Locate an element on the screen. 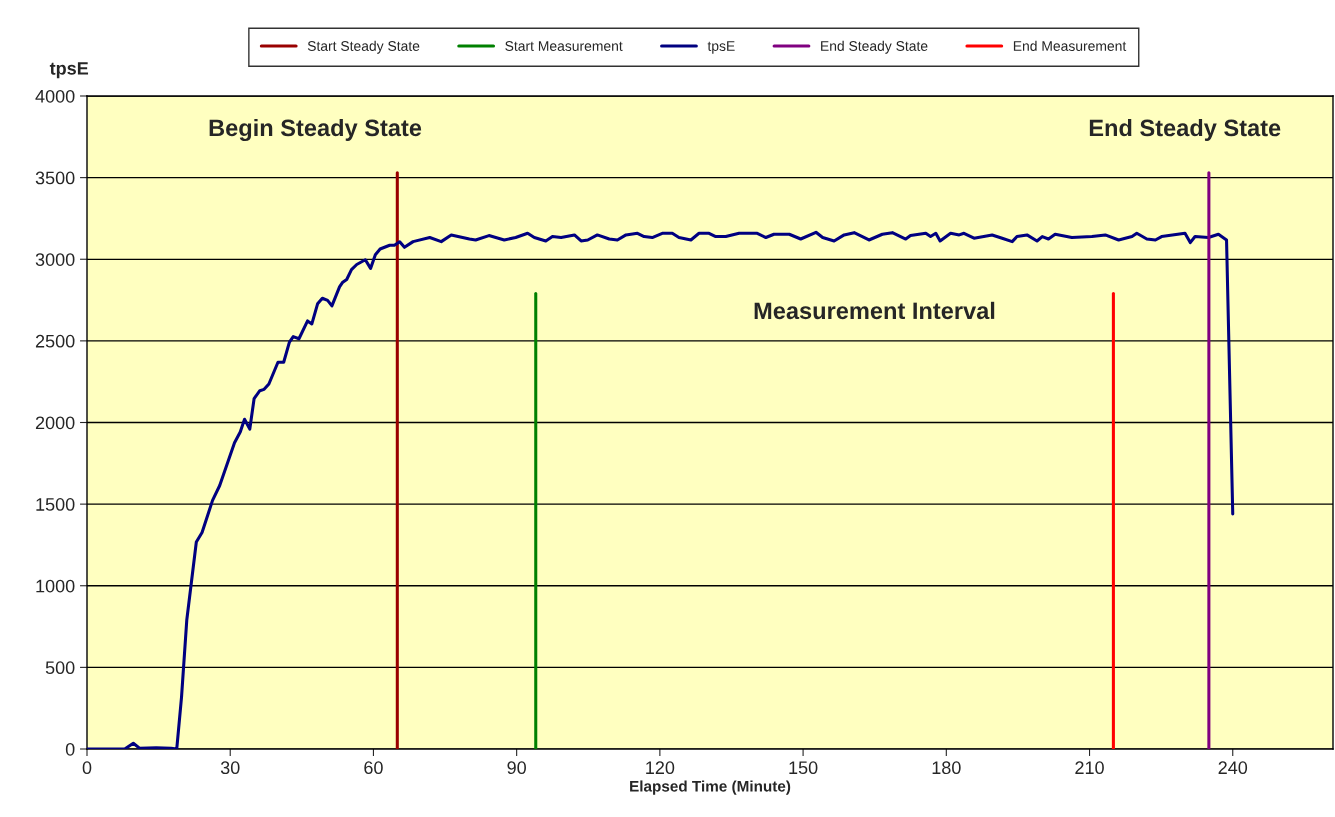 Image resolution: width=1335 pixels, height=817 pixels. annotation: Begin Steady State is located at coordinates (315, 130).